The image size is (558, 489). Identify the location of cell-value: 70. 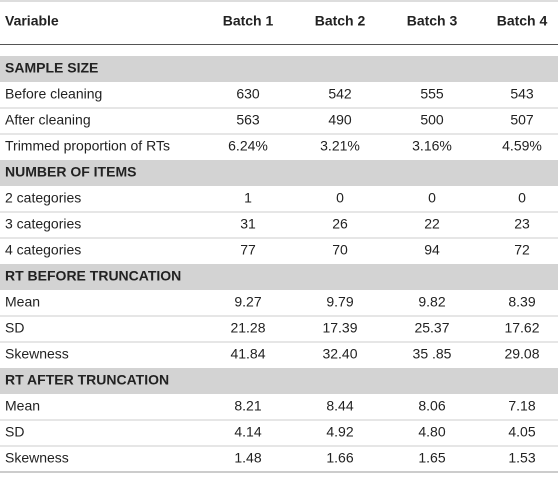
(340, 250).